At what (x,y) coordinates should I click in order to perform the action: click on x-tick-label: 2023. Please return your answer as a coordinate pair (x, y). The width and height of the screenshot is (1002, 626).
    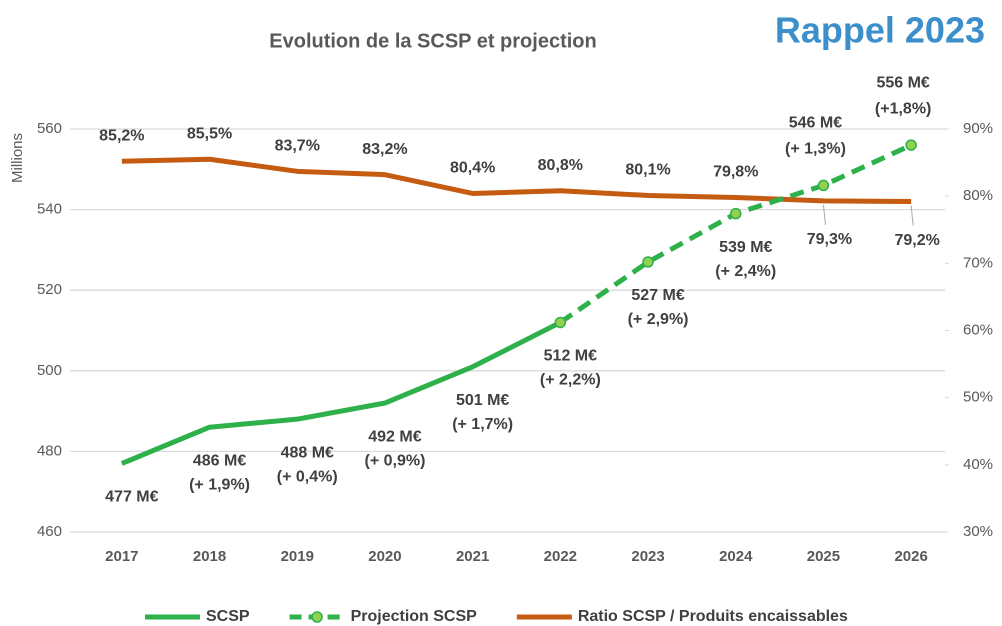
    Looking at the image, I should click on (647, 556).